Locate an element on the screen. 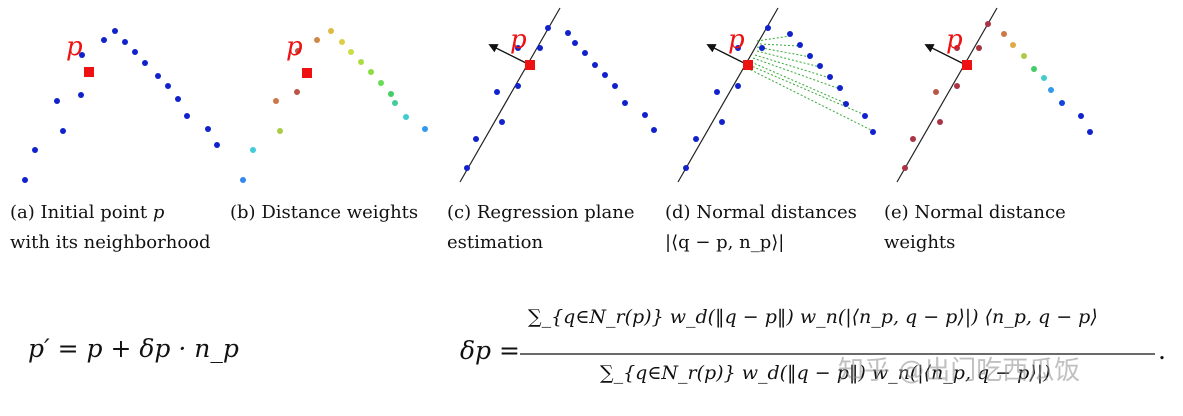 The height and width of the screenshot is (416, 1183). panel-b-center-point is located at coordinates (307, 73).